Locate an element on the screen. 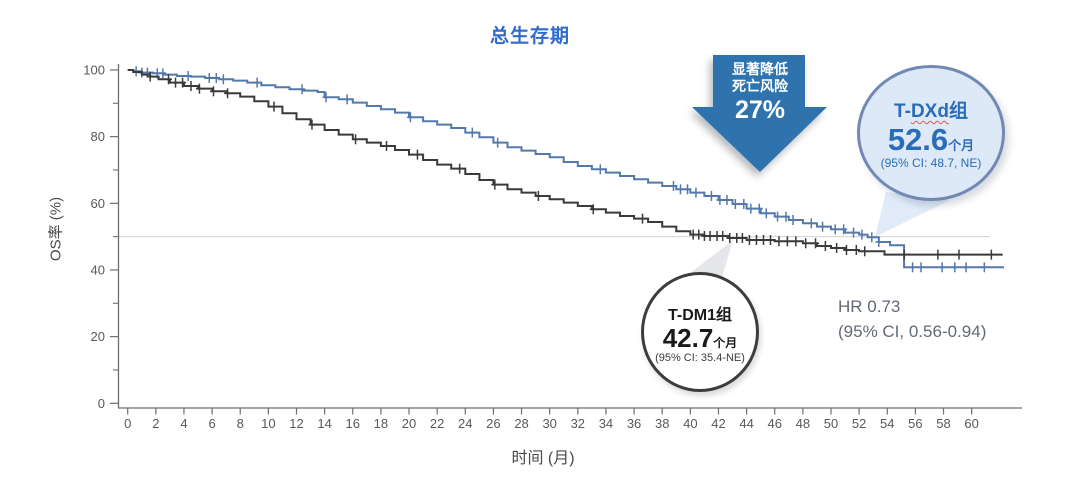 This screenshot has width=1080, height=496. x-tick-label: 12 is located at coordinates (296, 423).